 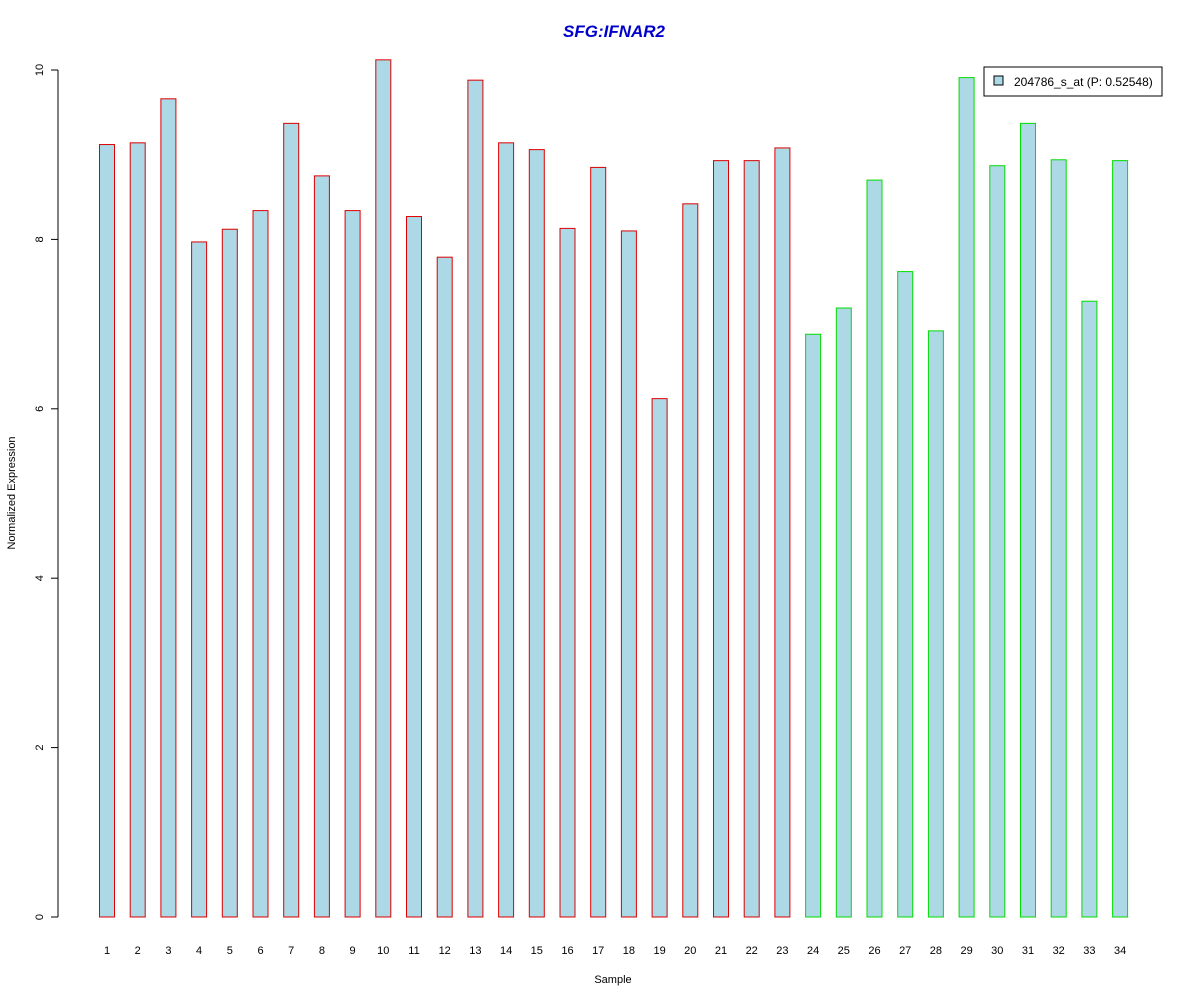 I want to click on x-tick-label: 13, so click(x=475, y=951).